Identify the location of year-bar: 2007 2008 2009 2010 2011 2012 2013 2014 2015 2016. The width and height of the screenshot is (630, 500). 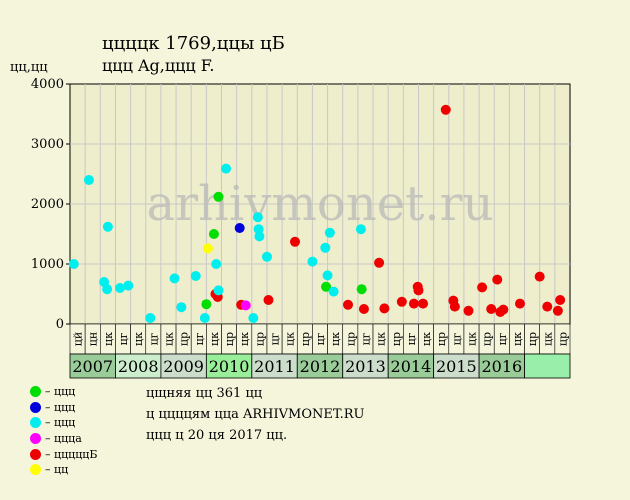
(320, 366).